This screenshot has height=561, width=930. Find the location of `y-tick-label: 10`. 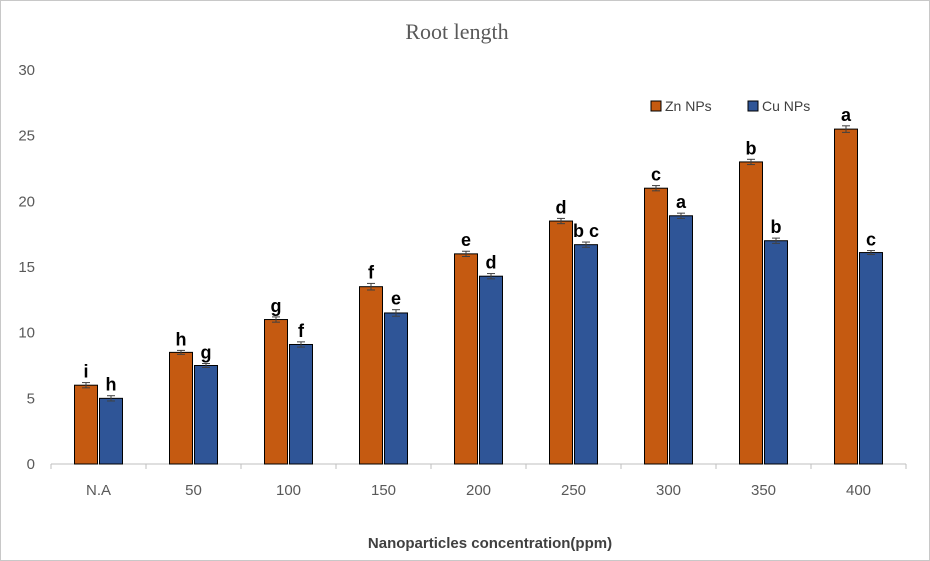

y-tick-label: 10 is located at coordinates (26, 333).